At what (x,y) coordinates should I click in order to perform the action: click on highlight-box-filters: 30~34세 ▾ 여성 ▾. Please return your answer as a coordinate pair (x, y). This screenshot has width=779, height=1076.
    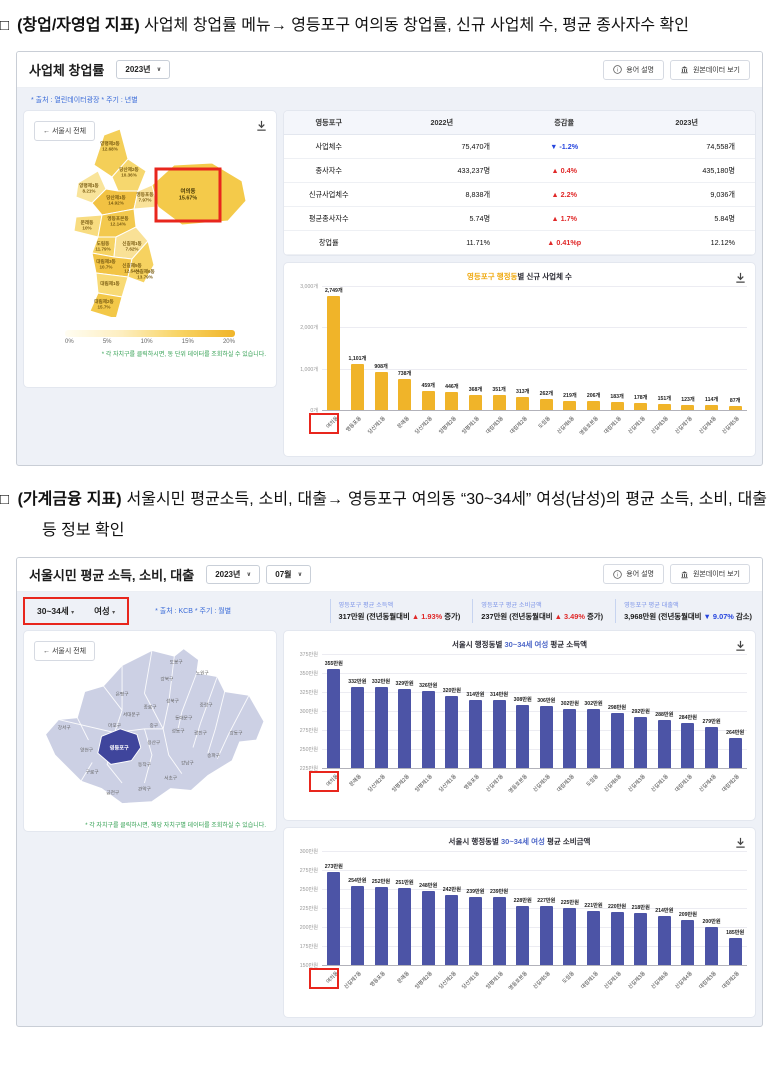
    Looking at the image, I should click on (76, 610).